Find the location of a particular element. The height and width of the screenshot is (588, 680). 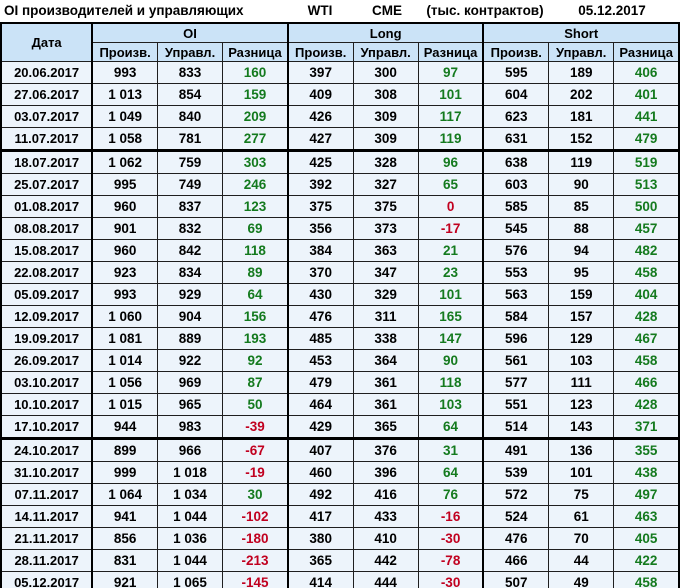

cell-oi-diff: -19 is located at coordinates (255, 472).